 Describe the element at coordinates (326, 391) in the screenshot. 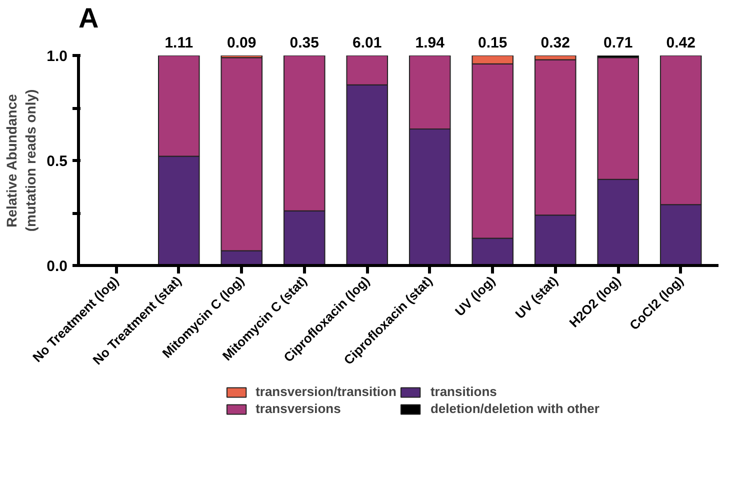

I see `legend-label: transversion/transition` at that location.